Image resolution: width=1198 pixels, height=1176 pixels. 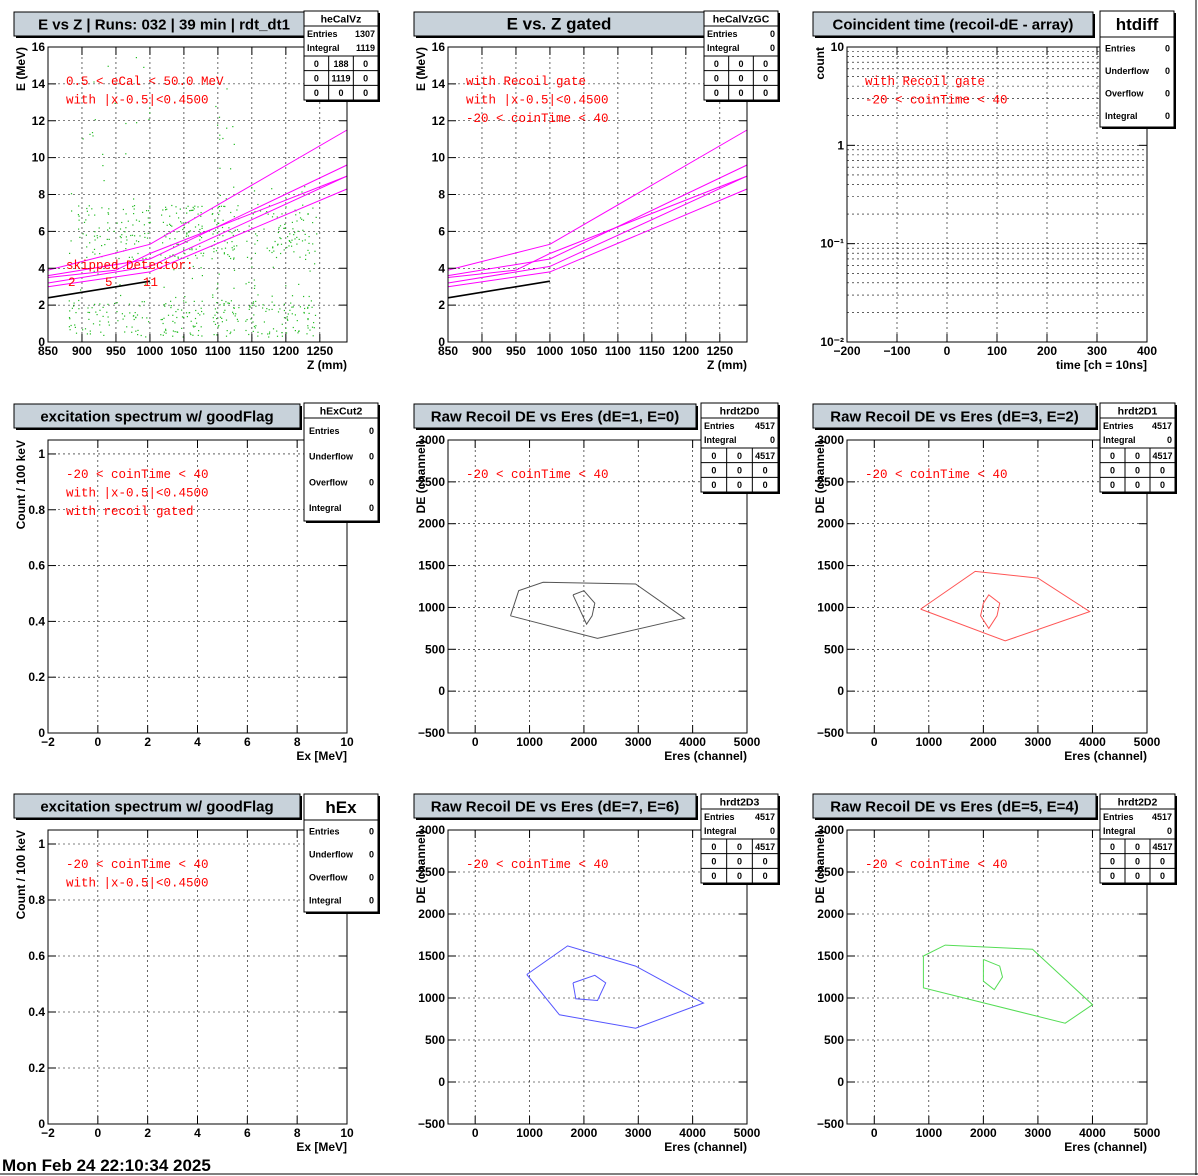 I want to click on y-tick-label: 1000, so click(x=830, y=607).